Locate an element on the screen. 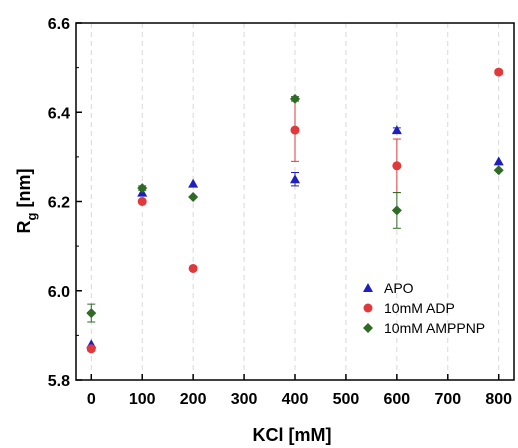 This screenshot has height=448, width=518. y-tick-label: 6.0 is located at coordinates (59, 292).